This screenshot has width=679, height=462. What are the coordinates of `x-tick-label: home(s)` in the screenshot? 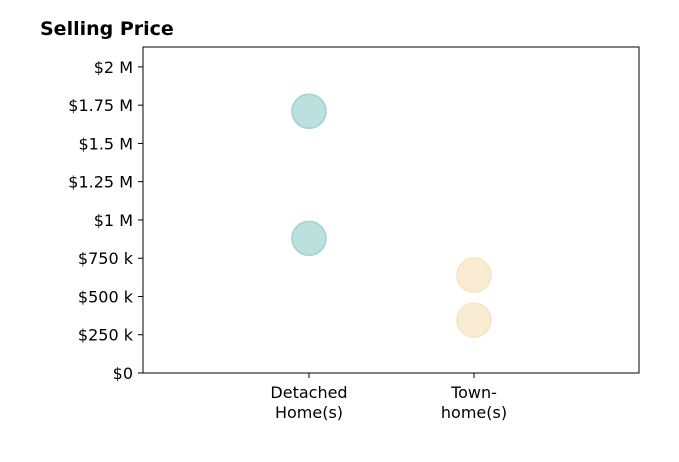 It's located at (474, 412).